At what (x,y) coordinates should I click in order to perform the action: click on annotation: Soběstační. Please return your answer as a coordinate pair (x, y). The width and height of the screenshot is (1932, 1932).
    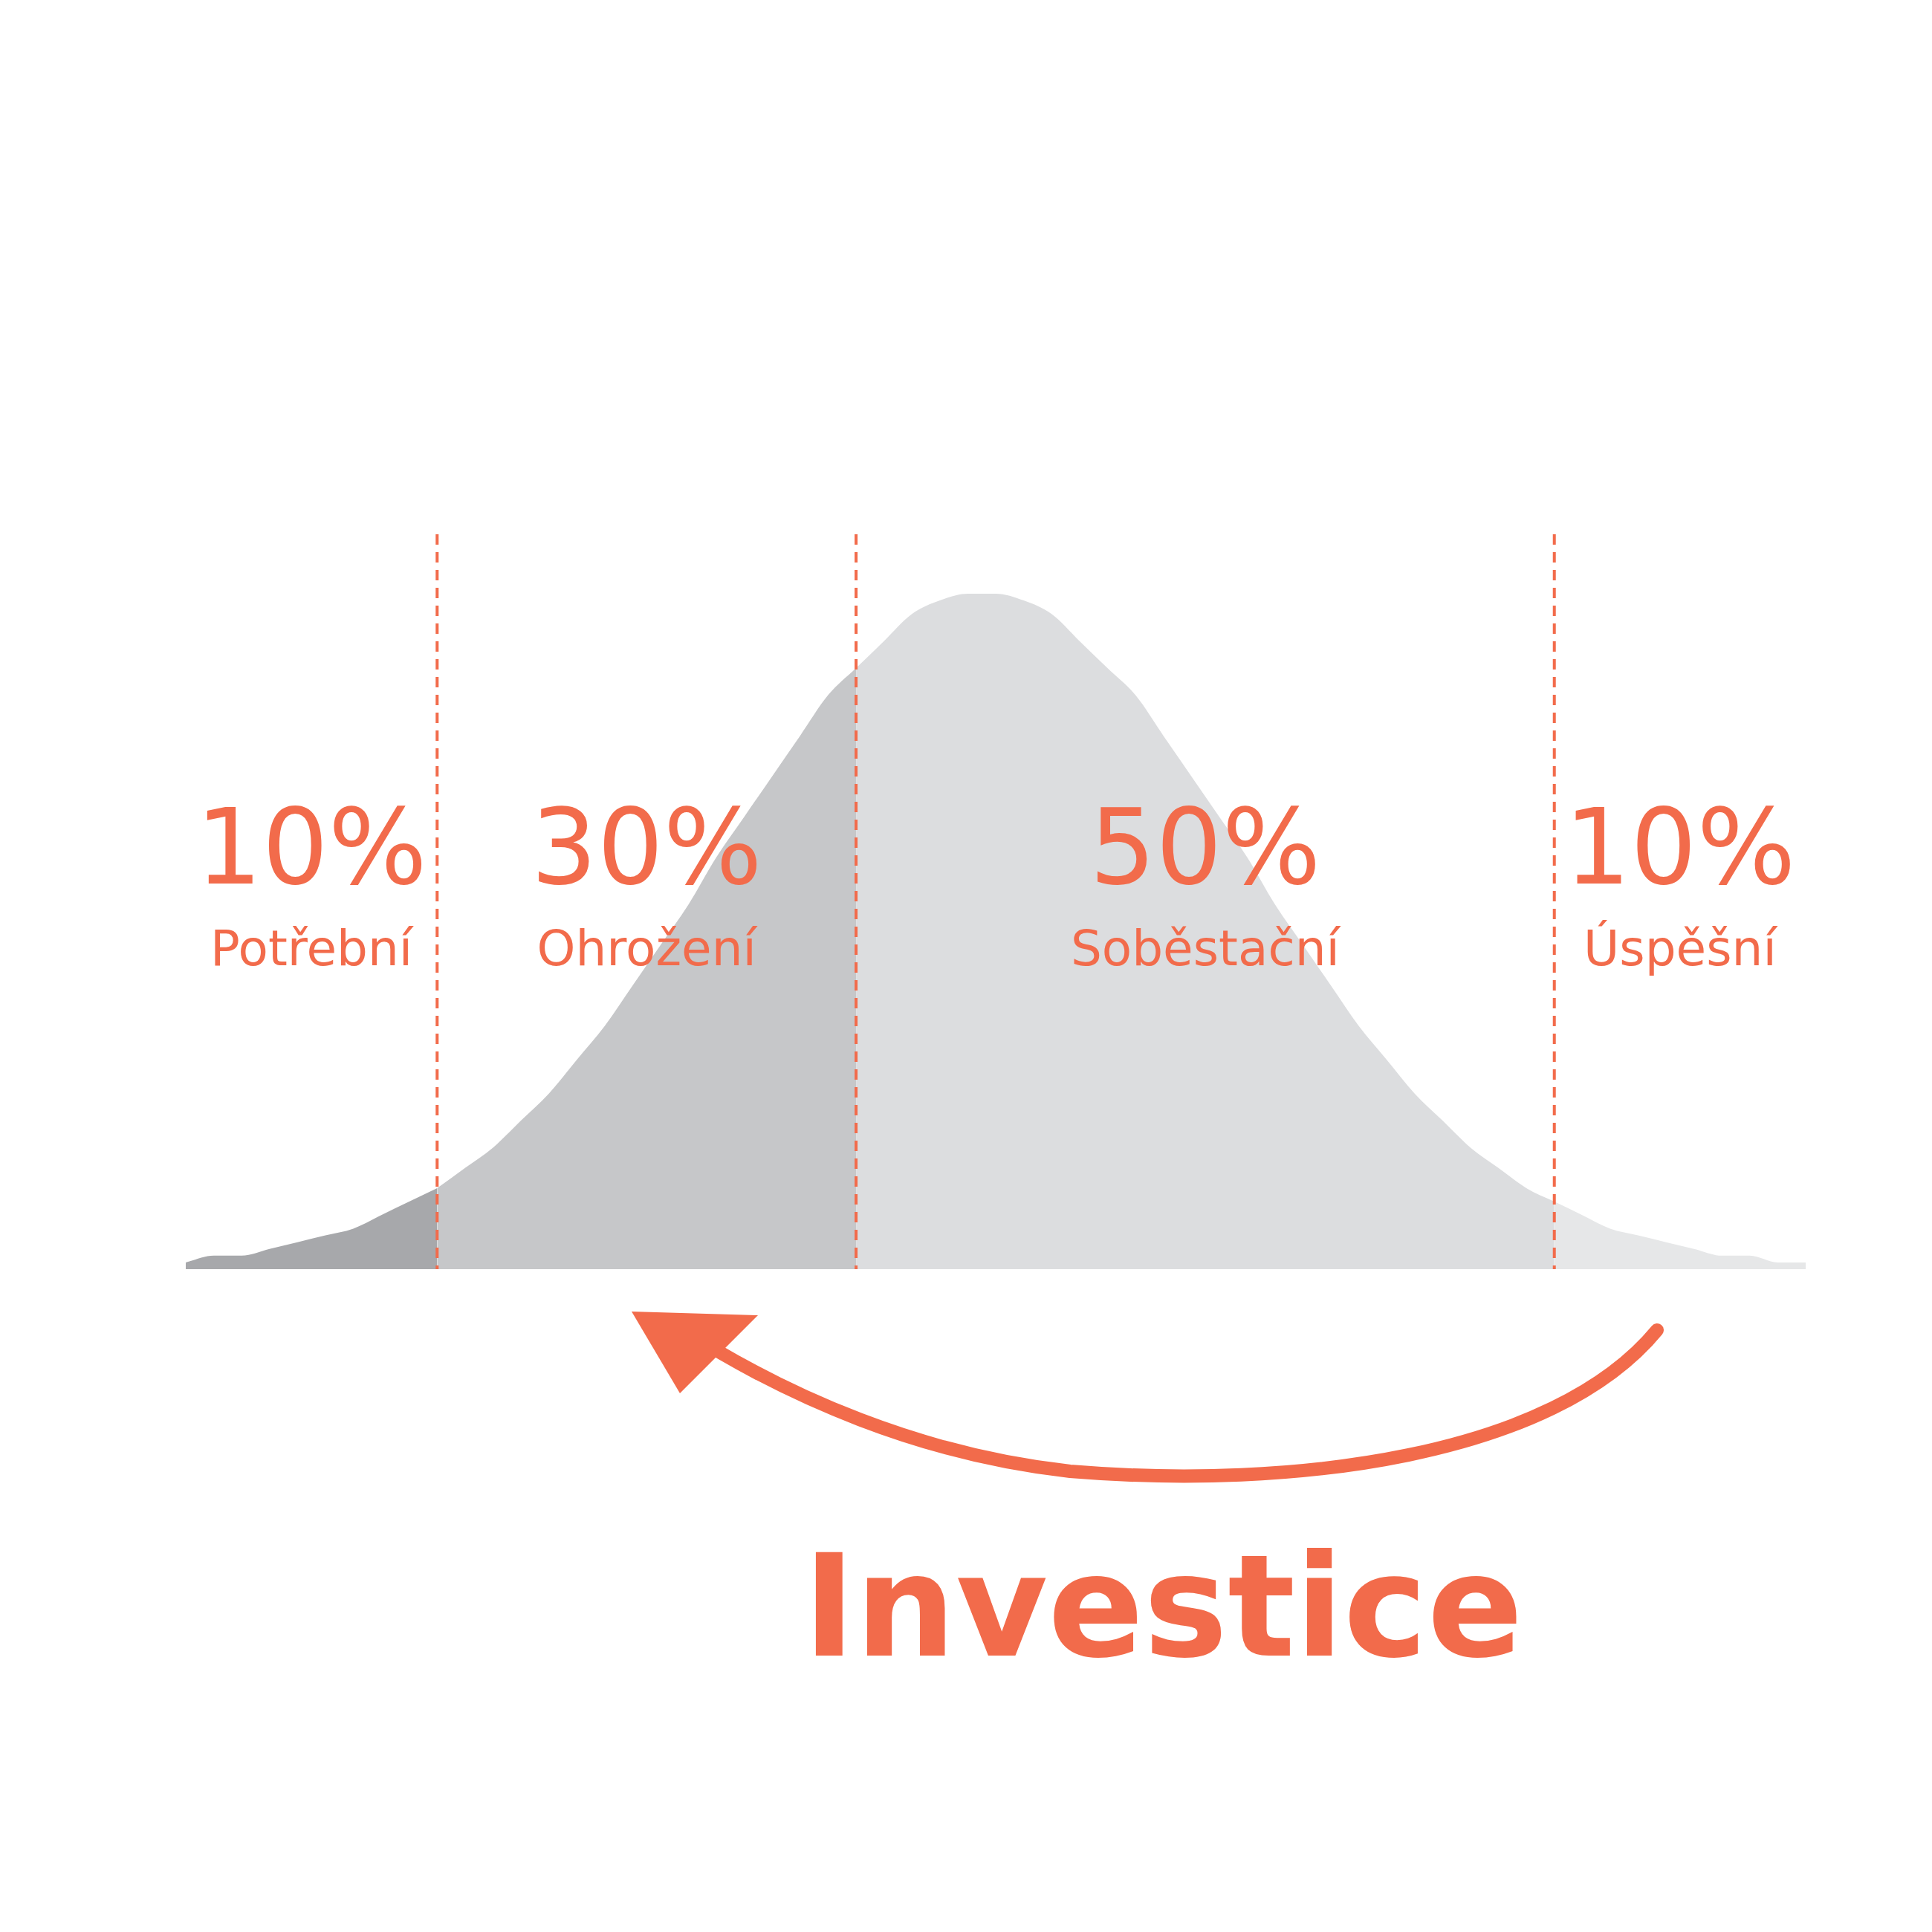
    Looking at the image, I should click on (1206, 948).